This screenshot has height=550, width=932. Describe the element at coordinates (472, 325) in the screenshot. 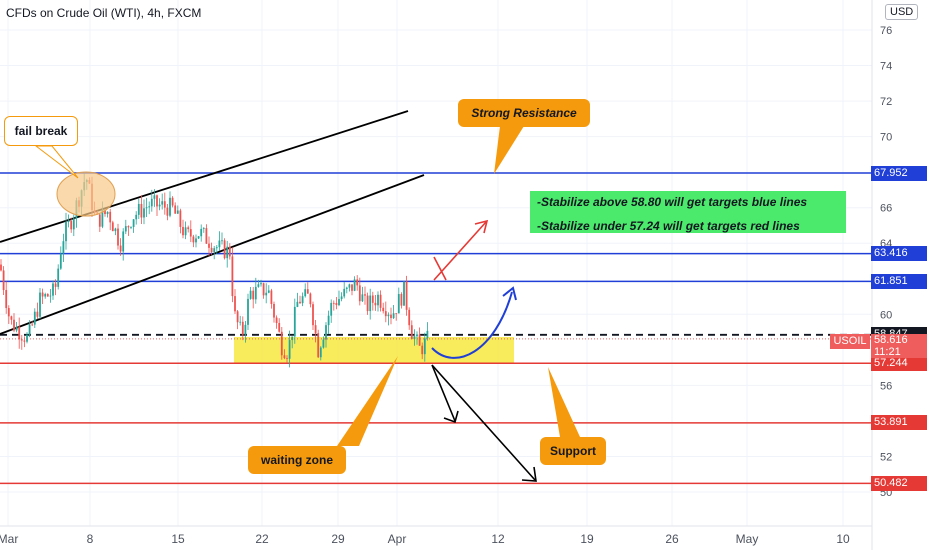

I see `blue-curve-arrow` at that location.